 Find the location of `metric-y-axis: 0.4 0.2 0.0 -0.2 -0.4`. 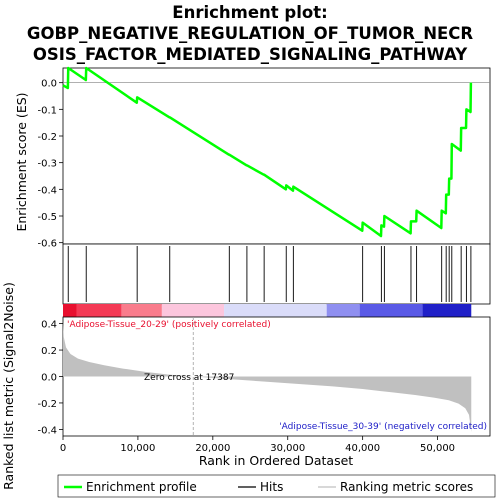

metric-y-axis: 0.4 0.2 0.0 -0.2 -0.4 is located at coordinates (50, 378).